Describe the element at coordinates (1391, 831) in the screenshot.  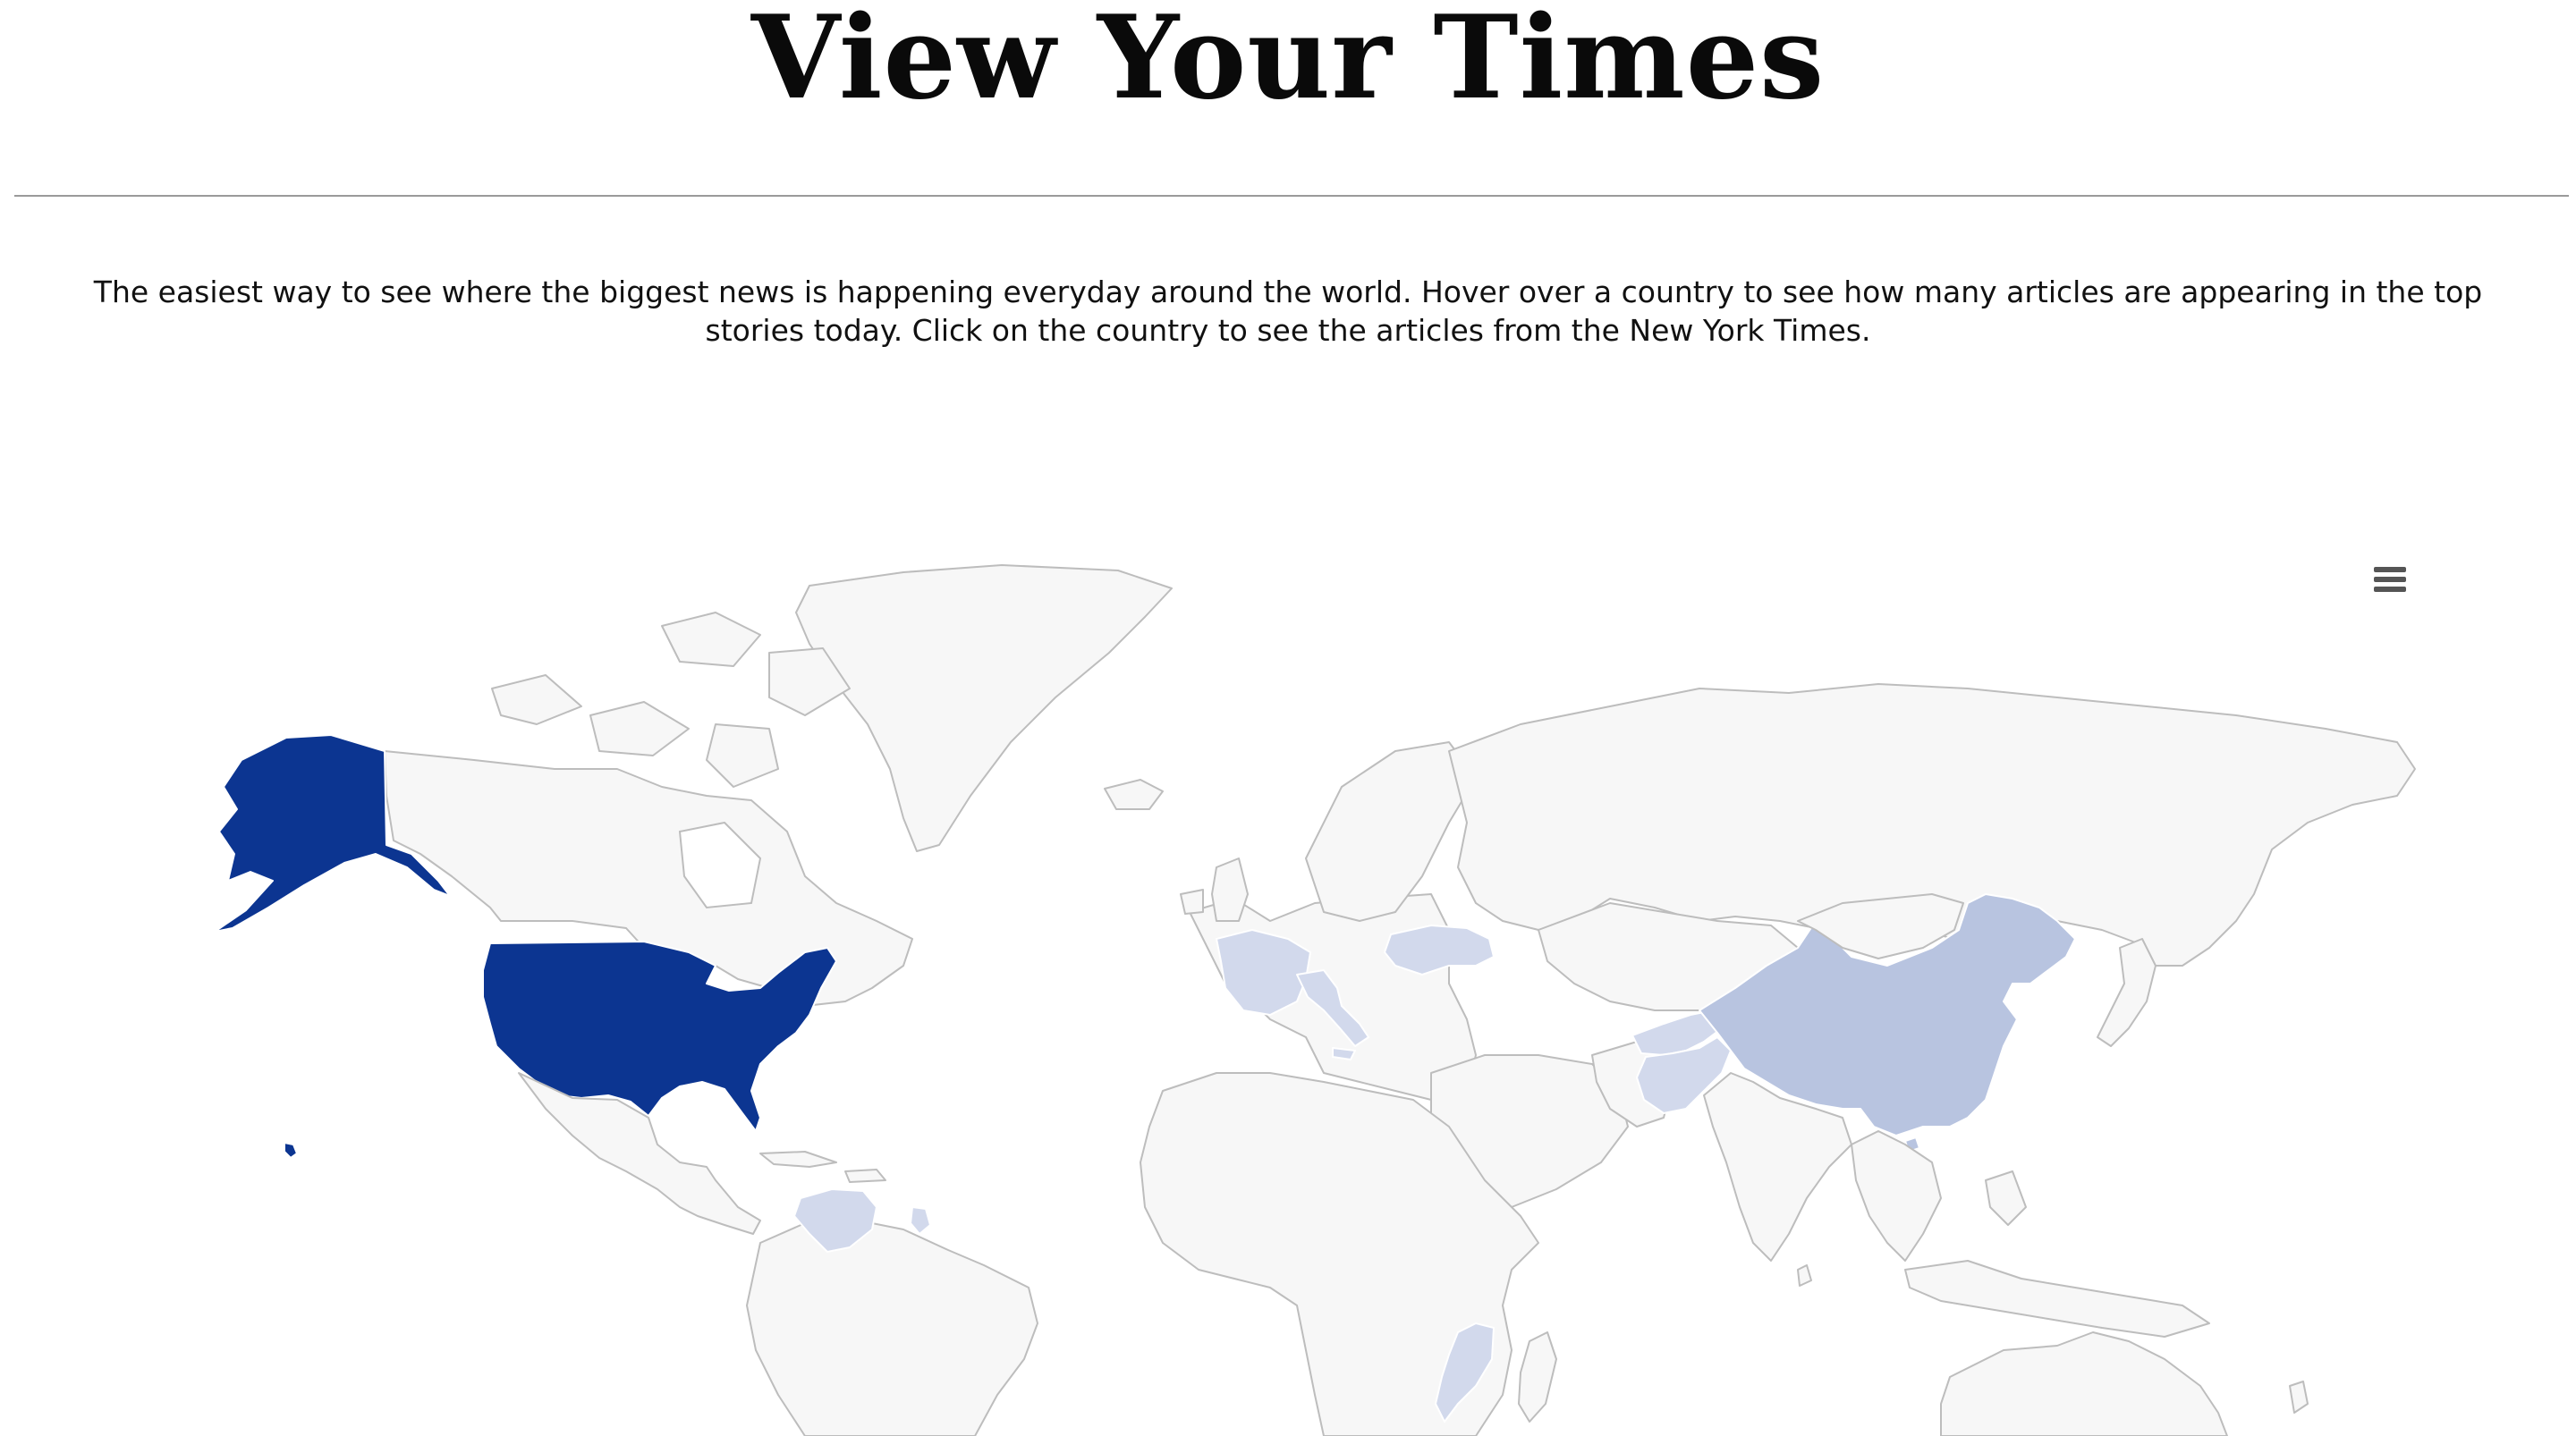
I see `country-scandinavia` at that location.